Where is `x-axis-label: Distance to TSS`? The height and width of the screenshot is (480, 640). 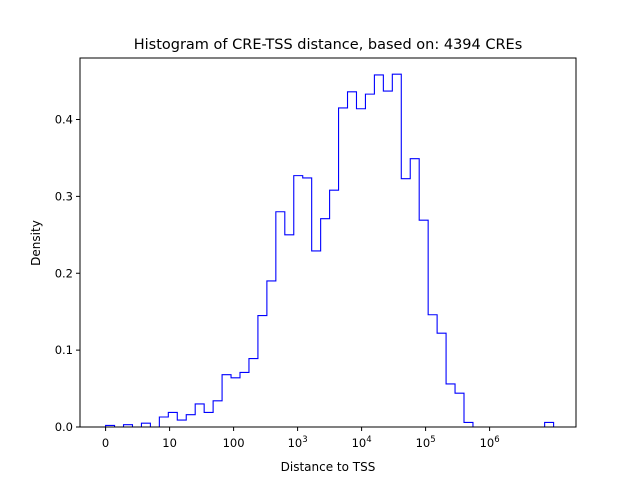 x-axis-label: Distance to TSS is located at coordinates (328, 467).